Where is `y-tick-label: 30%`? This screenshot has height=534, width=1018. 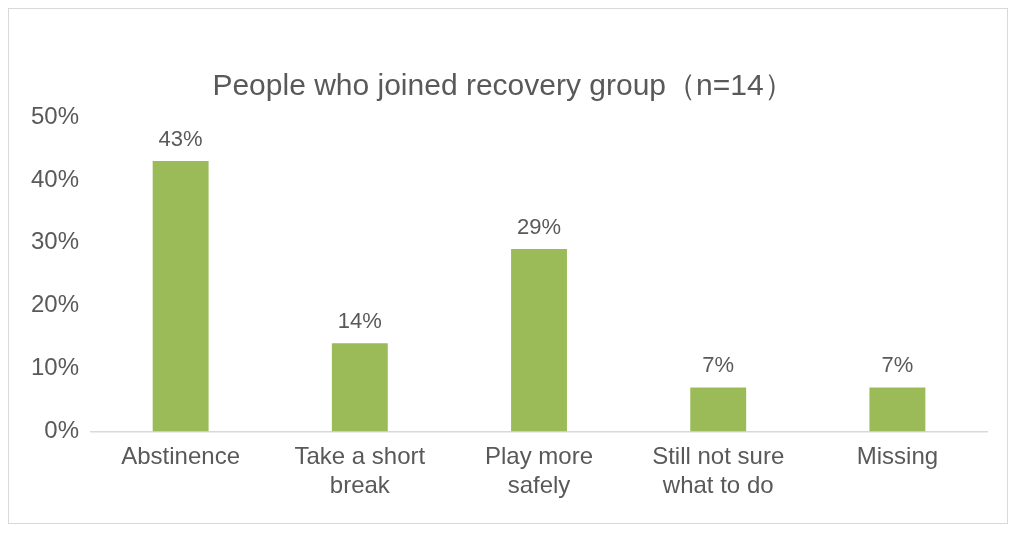
y-tick-label: 30% is located at coordinates (55, 241).